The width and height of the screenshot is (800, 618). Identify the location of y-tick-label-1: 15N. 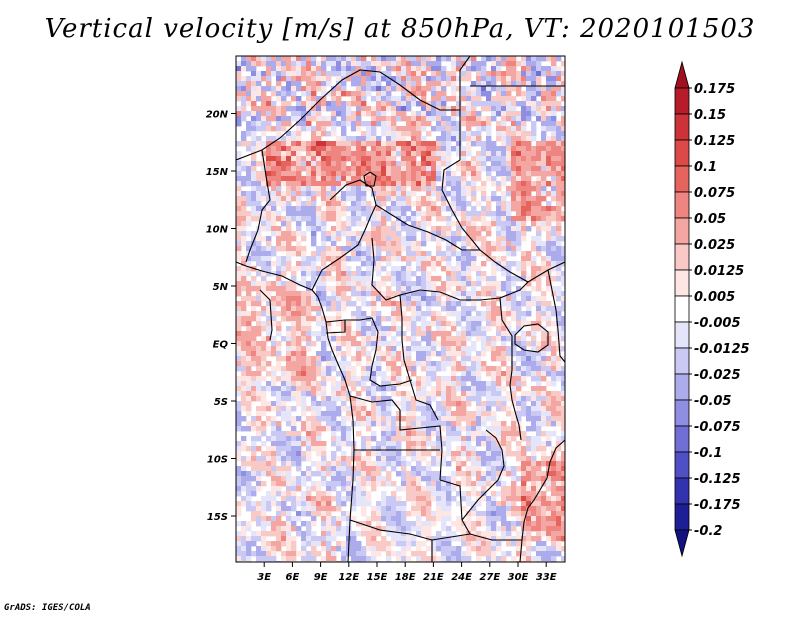
(217, 172).